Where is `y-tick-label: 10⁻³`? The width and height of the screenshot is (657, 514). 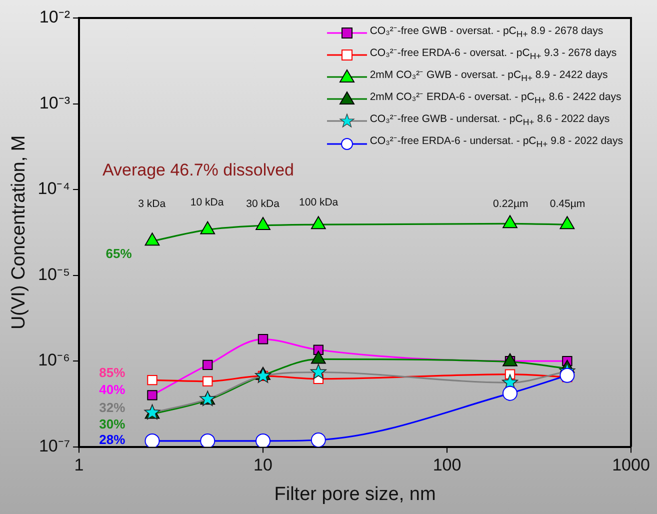
y-tick-label: 10⁻³ is located at coordinates (54, 102).